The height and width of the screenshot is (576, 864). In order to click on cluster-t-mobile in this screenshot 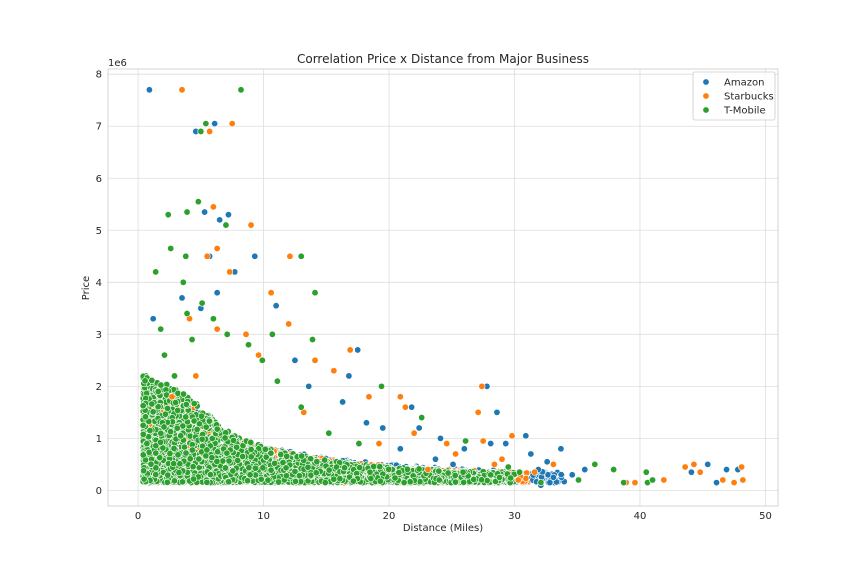, I will do `click(328, 429)`.